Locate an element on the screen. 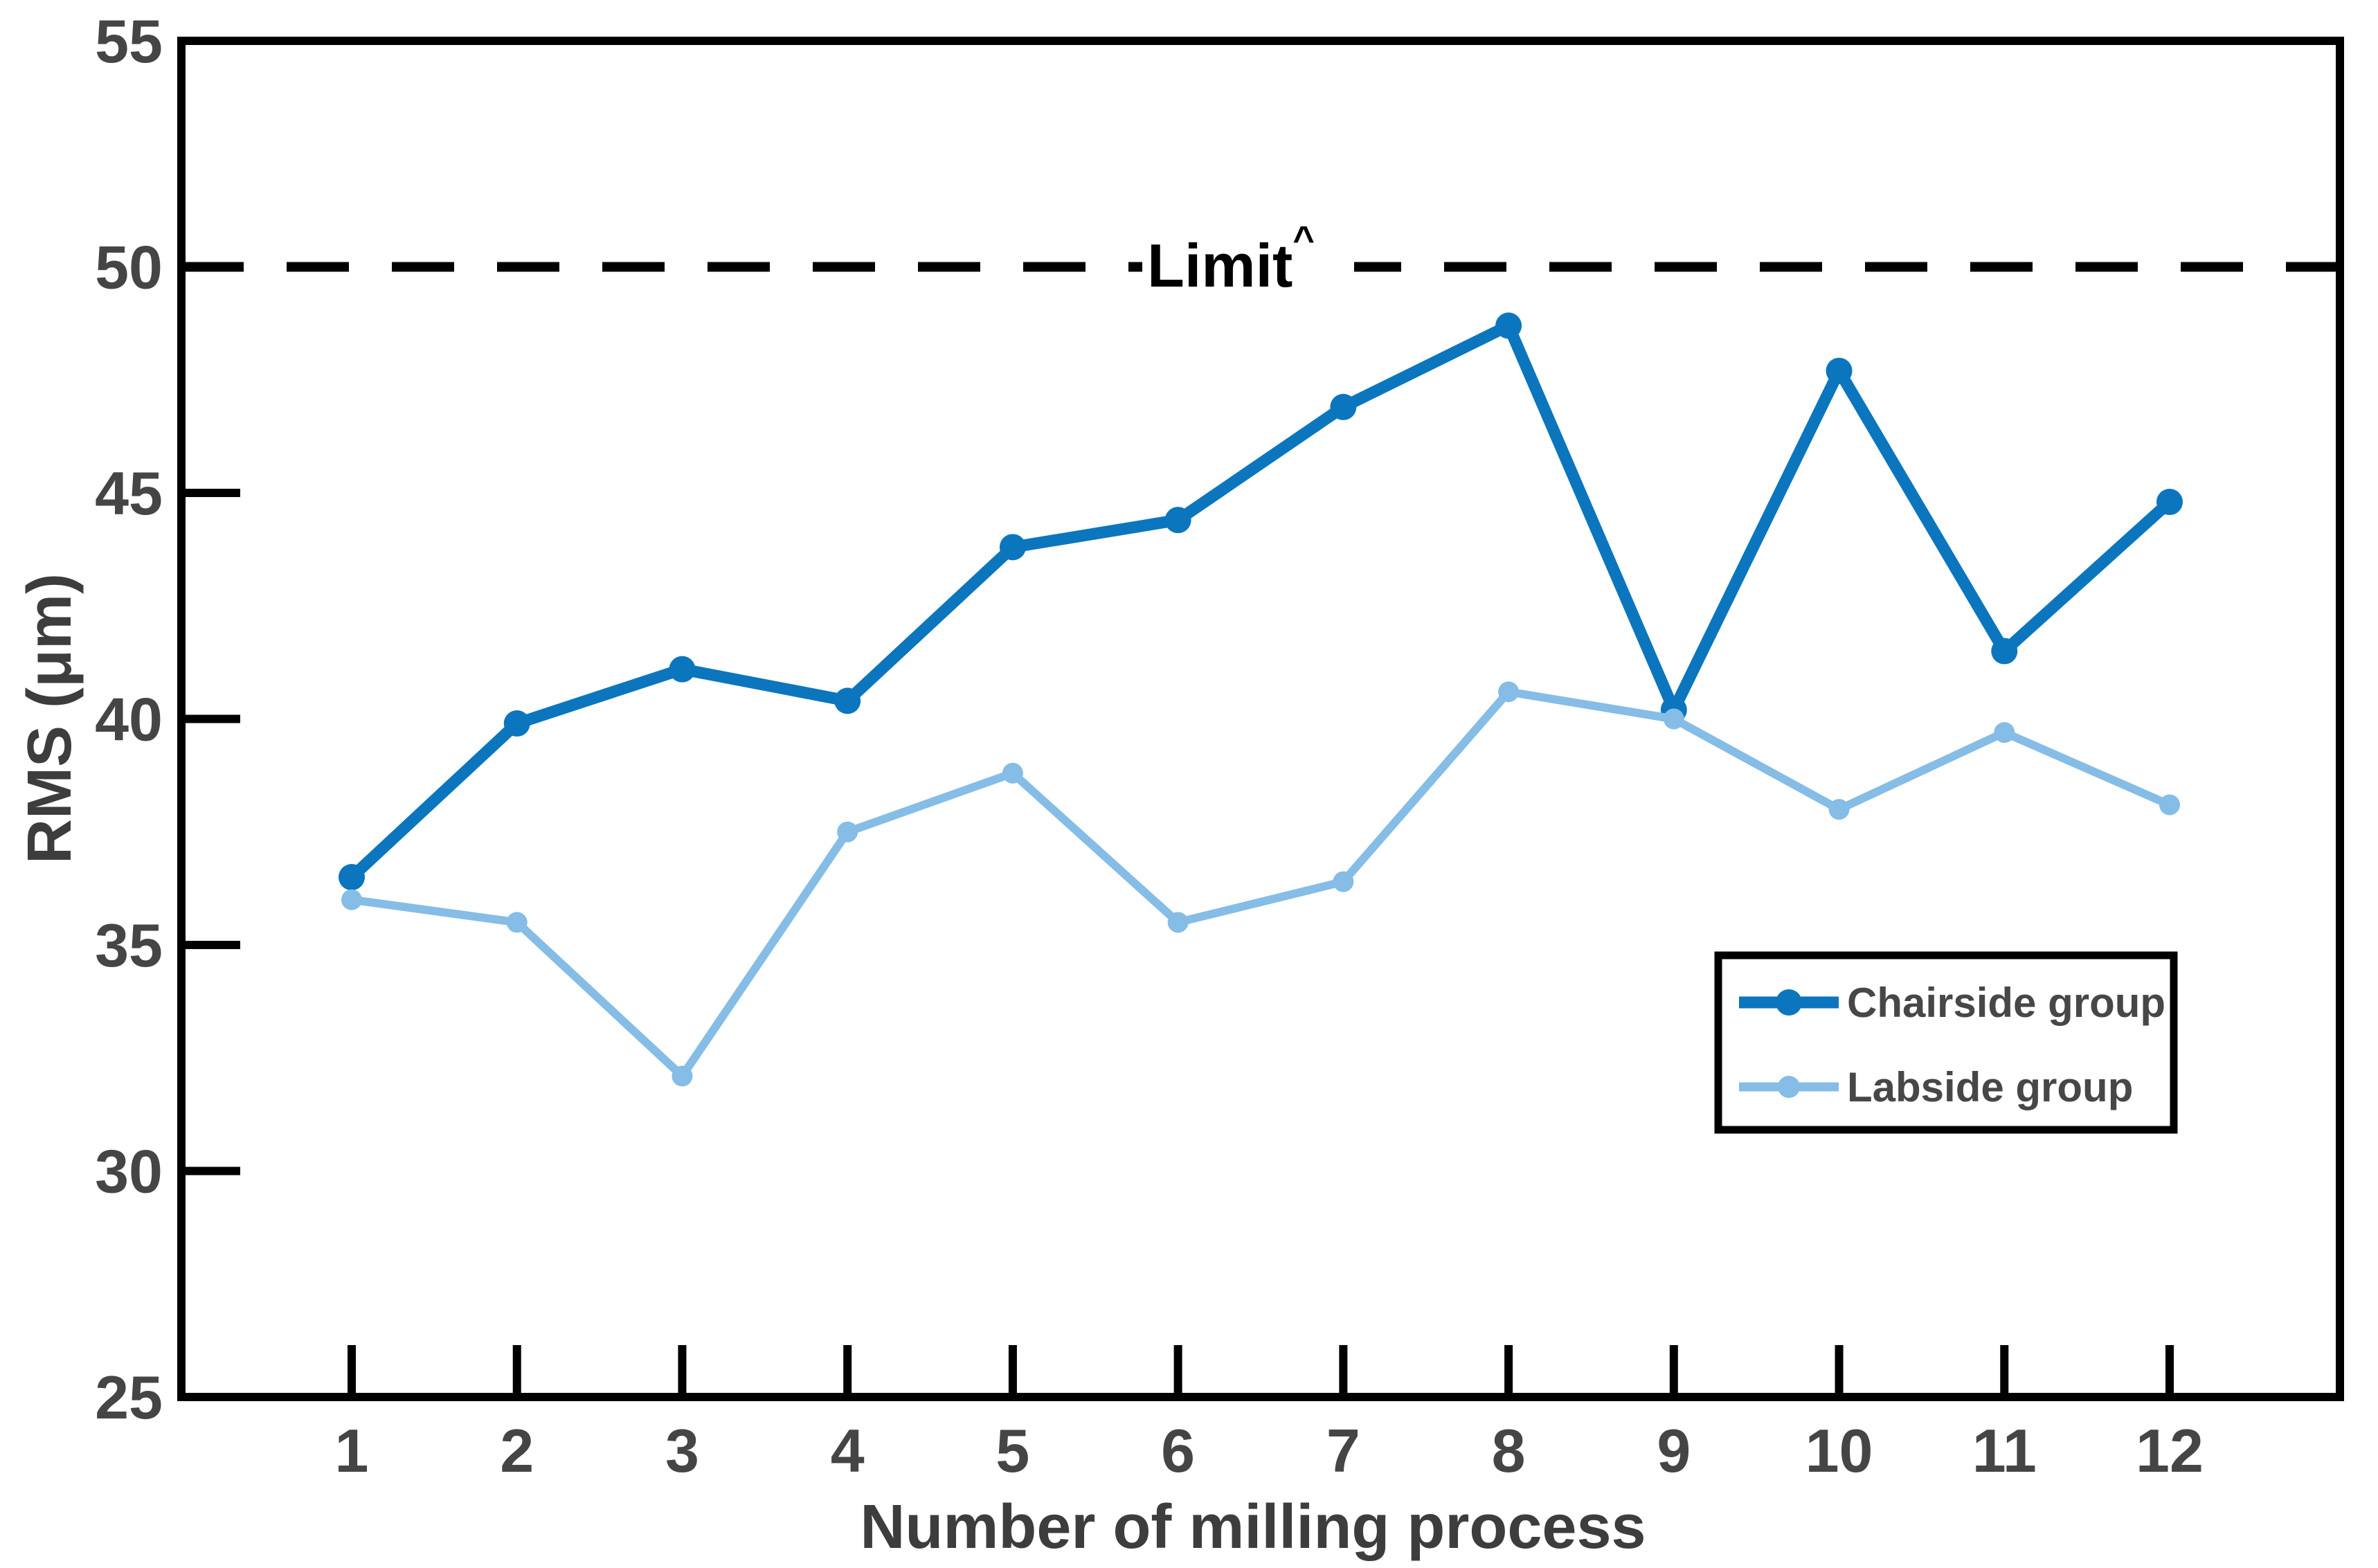 This screenshot has width=2378, height=1568. x-tick-label: 9 is located at coordinates (1674, 1450).